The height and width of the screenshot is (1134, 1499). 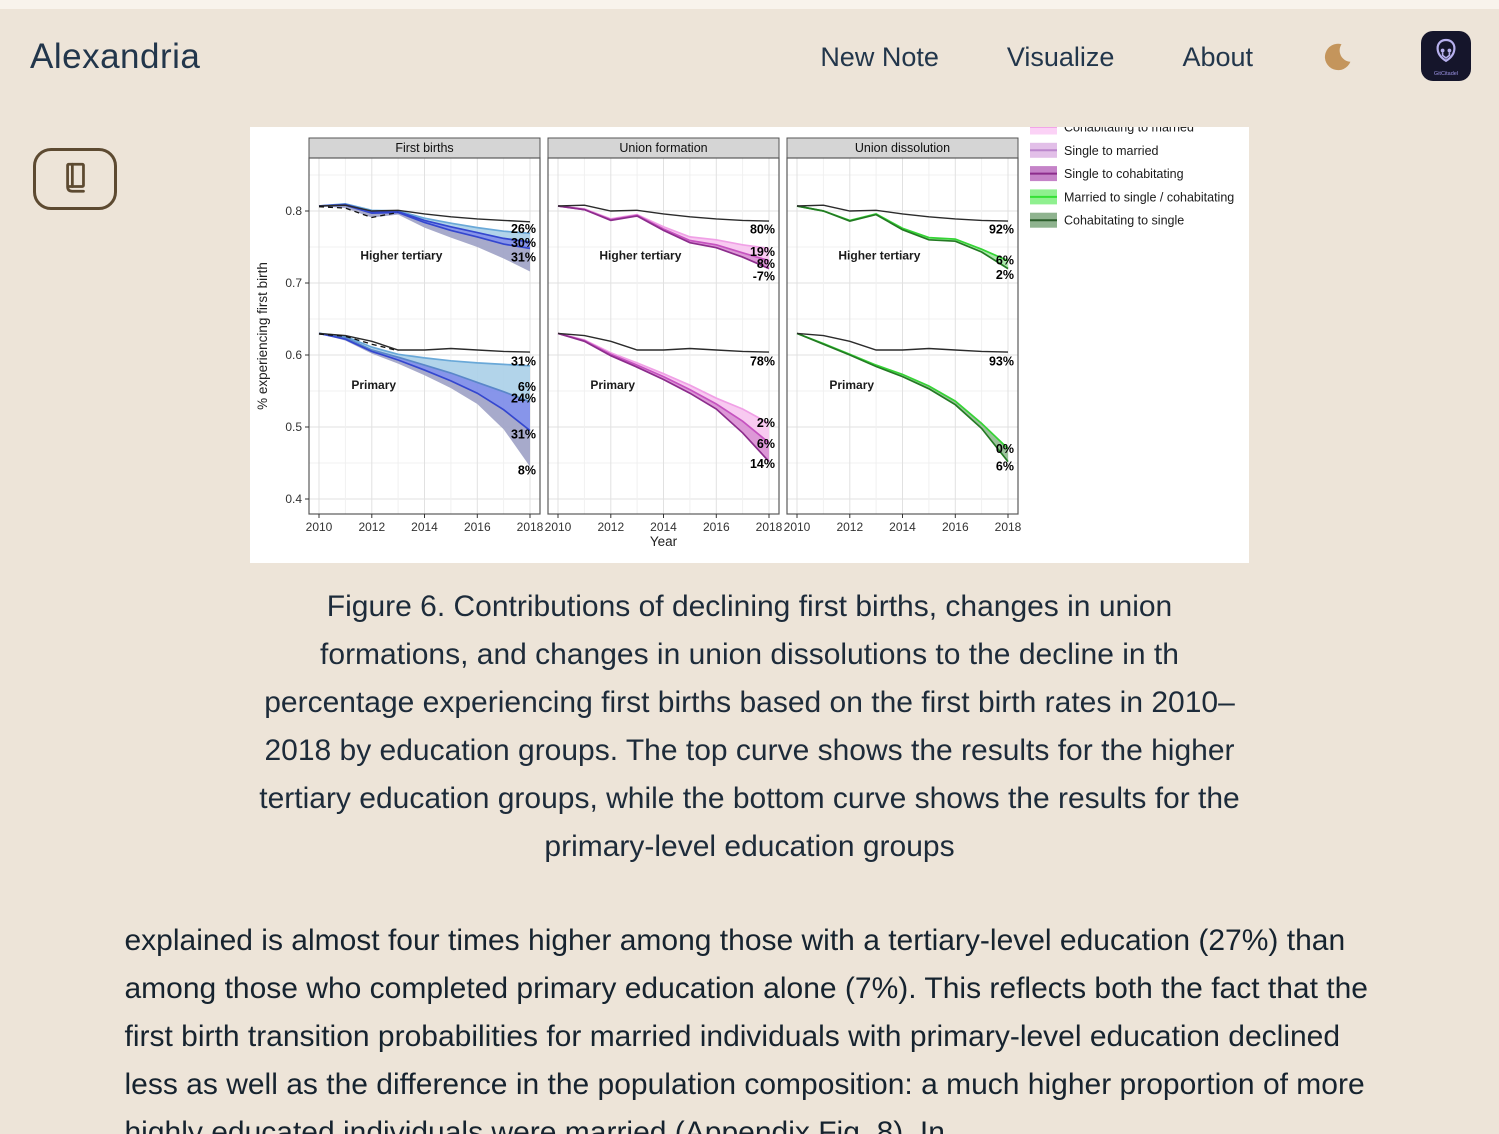 I want to click on nav-visualize: Visualize, so click(x=1060, y=56).